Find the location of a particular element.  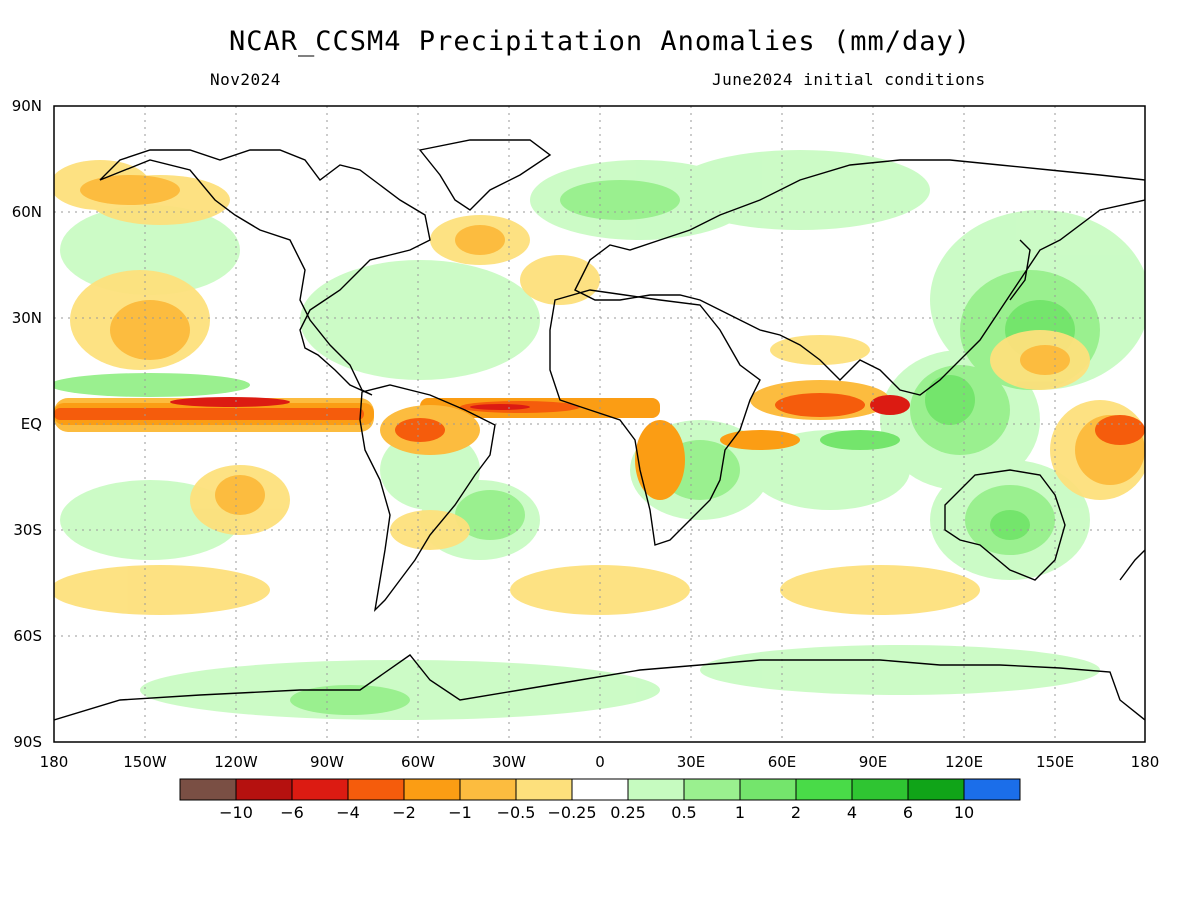

south-america-outline is located at coordinates (427, 498).